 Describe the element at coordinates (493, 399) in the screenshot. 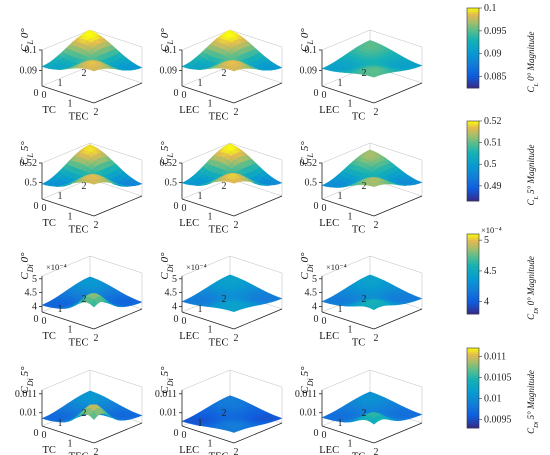

I see `colorbar-tick-label: 0.01` at that location.